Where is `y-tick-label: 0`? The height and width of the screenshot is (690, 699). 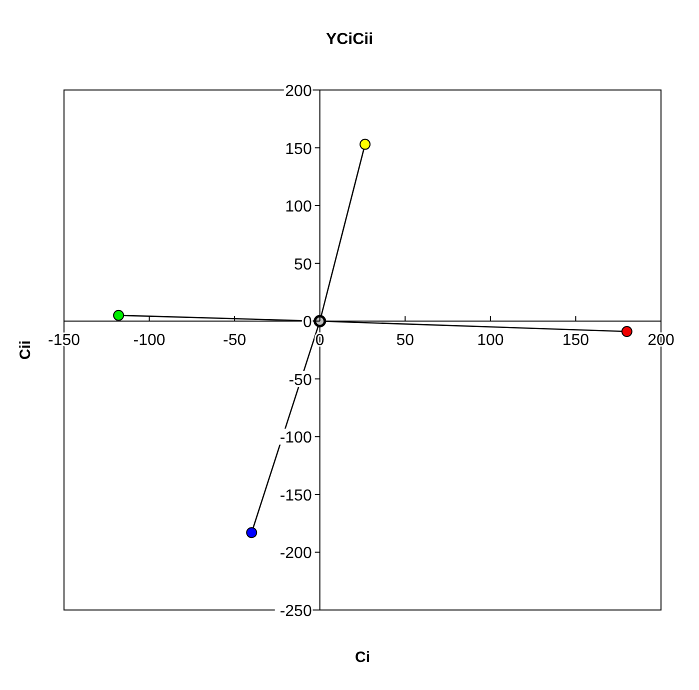
y-tick-label: 0 is located at coordinates (307, 323).